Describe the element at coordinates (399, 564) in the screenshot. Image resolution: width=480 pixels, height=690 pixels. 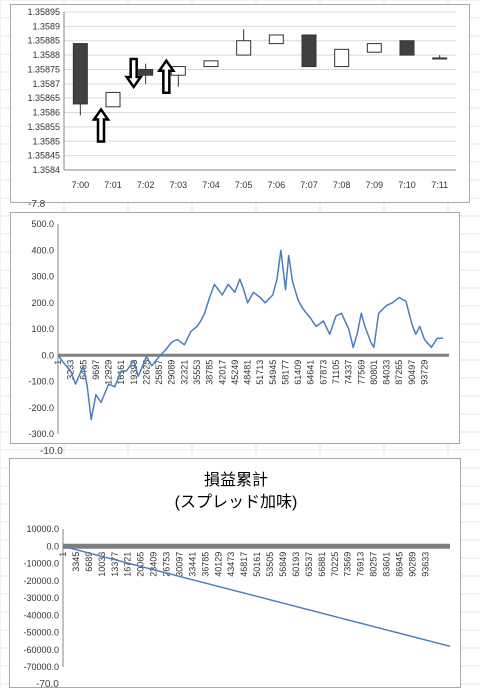
I see `x-tick-label: 86945` at that location.